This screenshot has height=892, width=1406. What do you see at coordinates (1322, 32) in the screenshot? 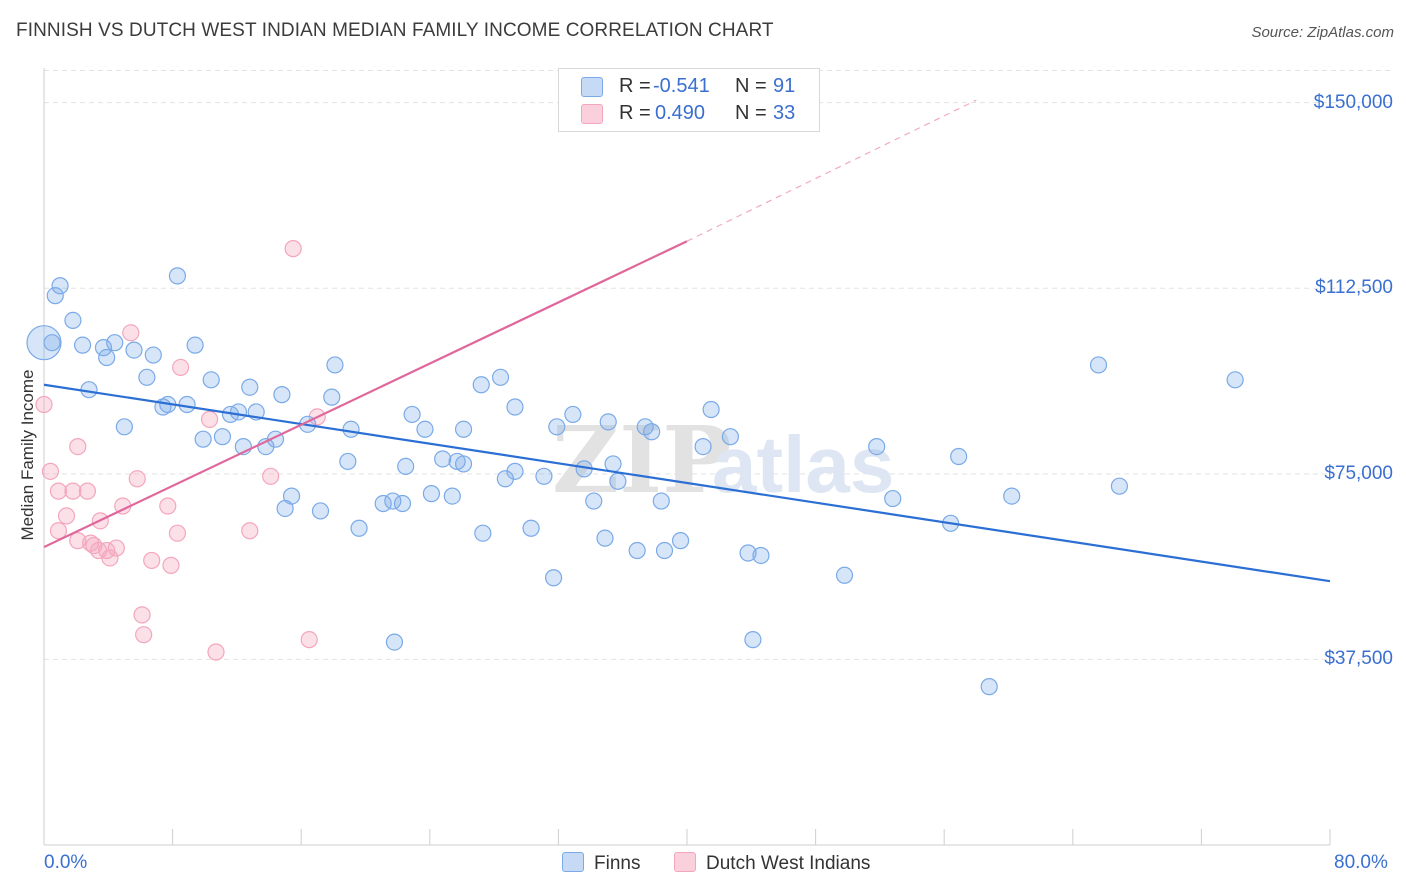
I see `chart-source: Source: ZipAtlas.com` at bounding box center [1322, 32].